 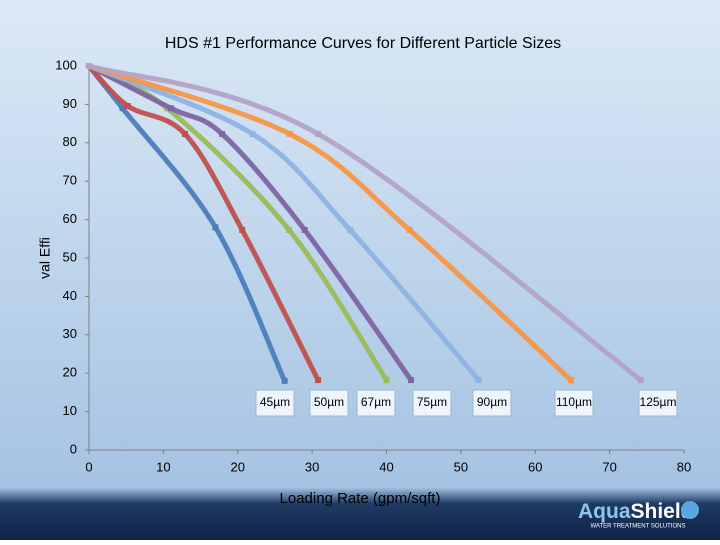 What do you see at coordinates (360, 514) in the screenshot?
I see `footer-bar` at bounding box center [360, 514].